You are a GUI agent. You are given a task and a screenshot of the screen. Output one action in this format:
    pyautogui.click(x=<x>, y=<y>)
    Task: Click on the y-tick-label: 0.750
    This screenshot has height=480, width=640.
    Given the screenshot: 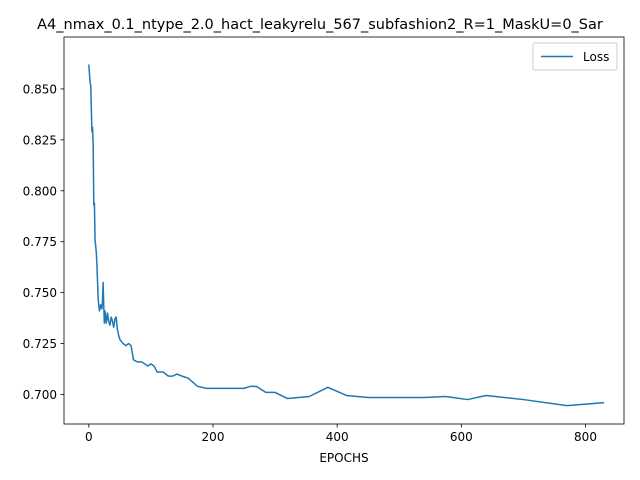 What is the action you would take?
    pyautogui.click(x=40, y=293)
    